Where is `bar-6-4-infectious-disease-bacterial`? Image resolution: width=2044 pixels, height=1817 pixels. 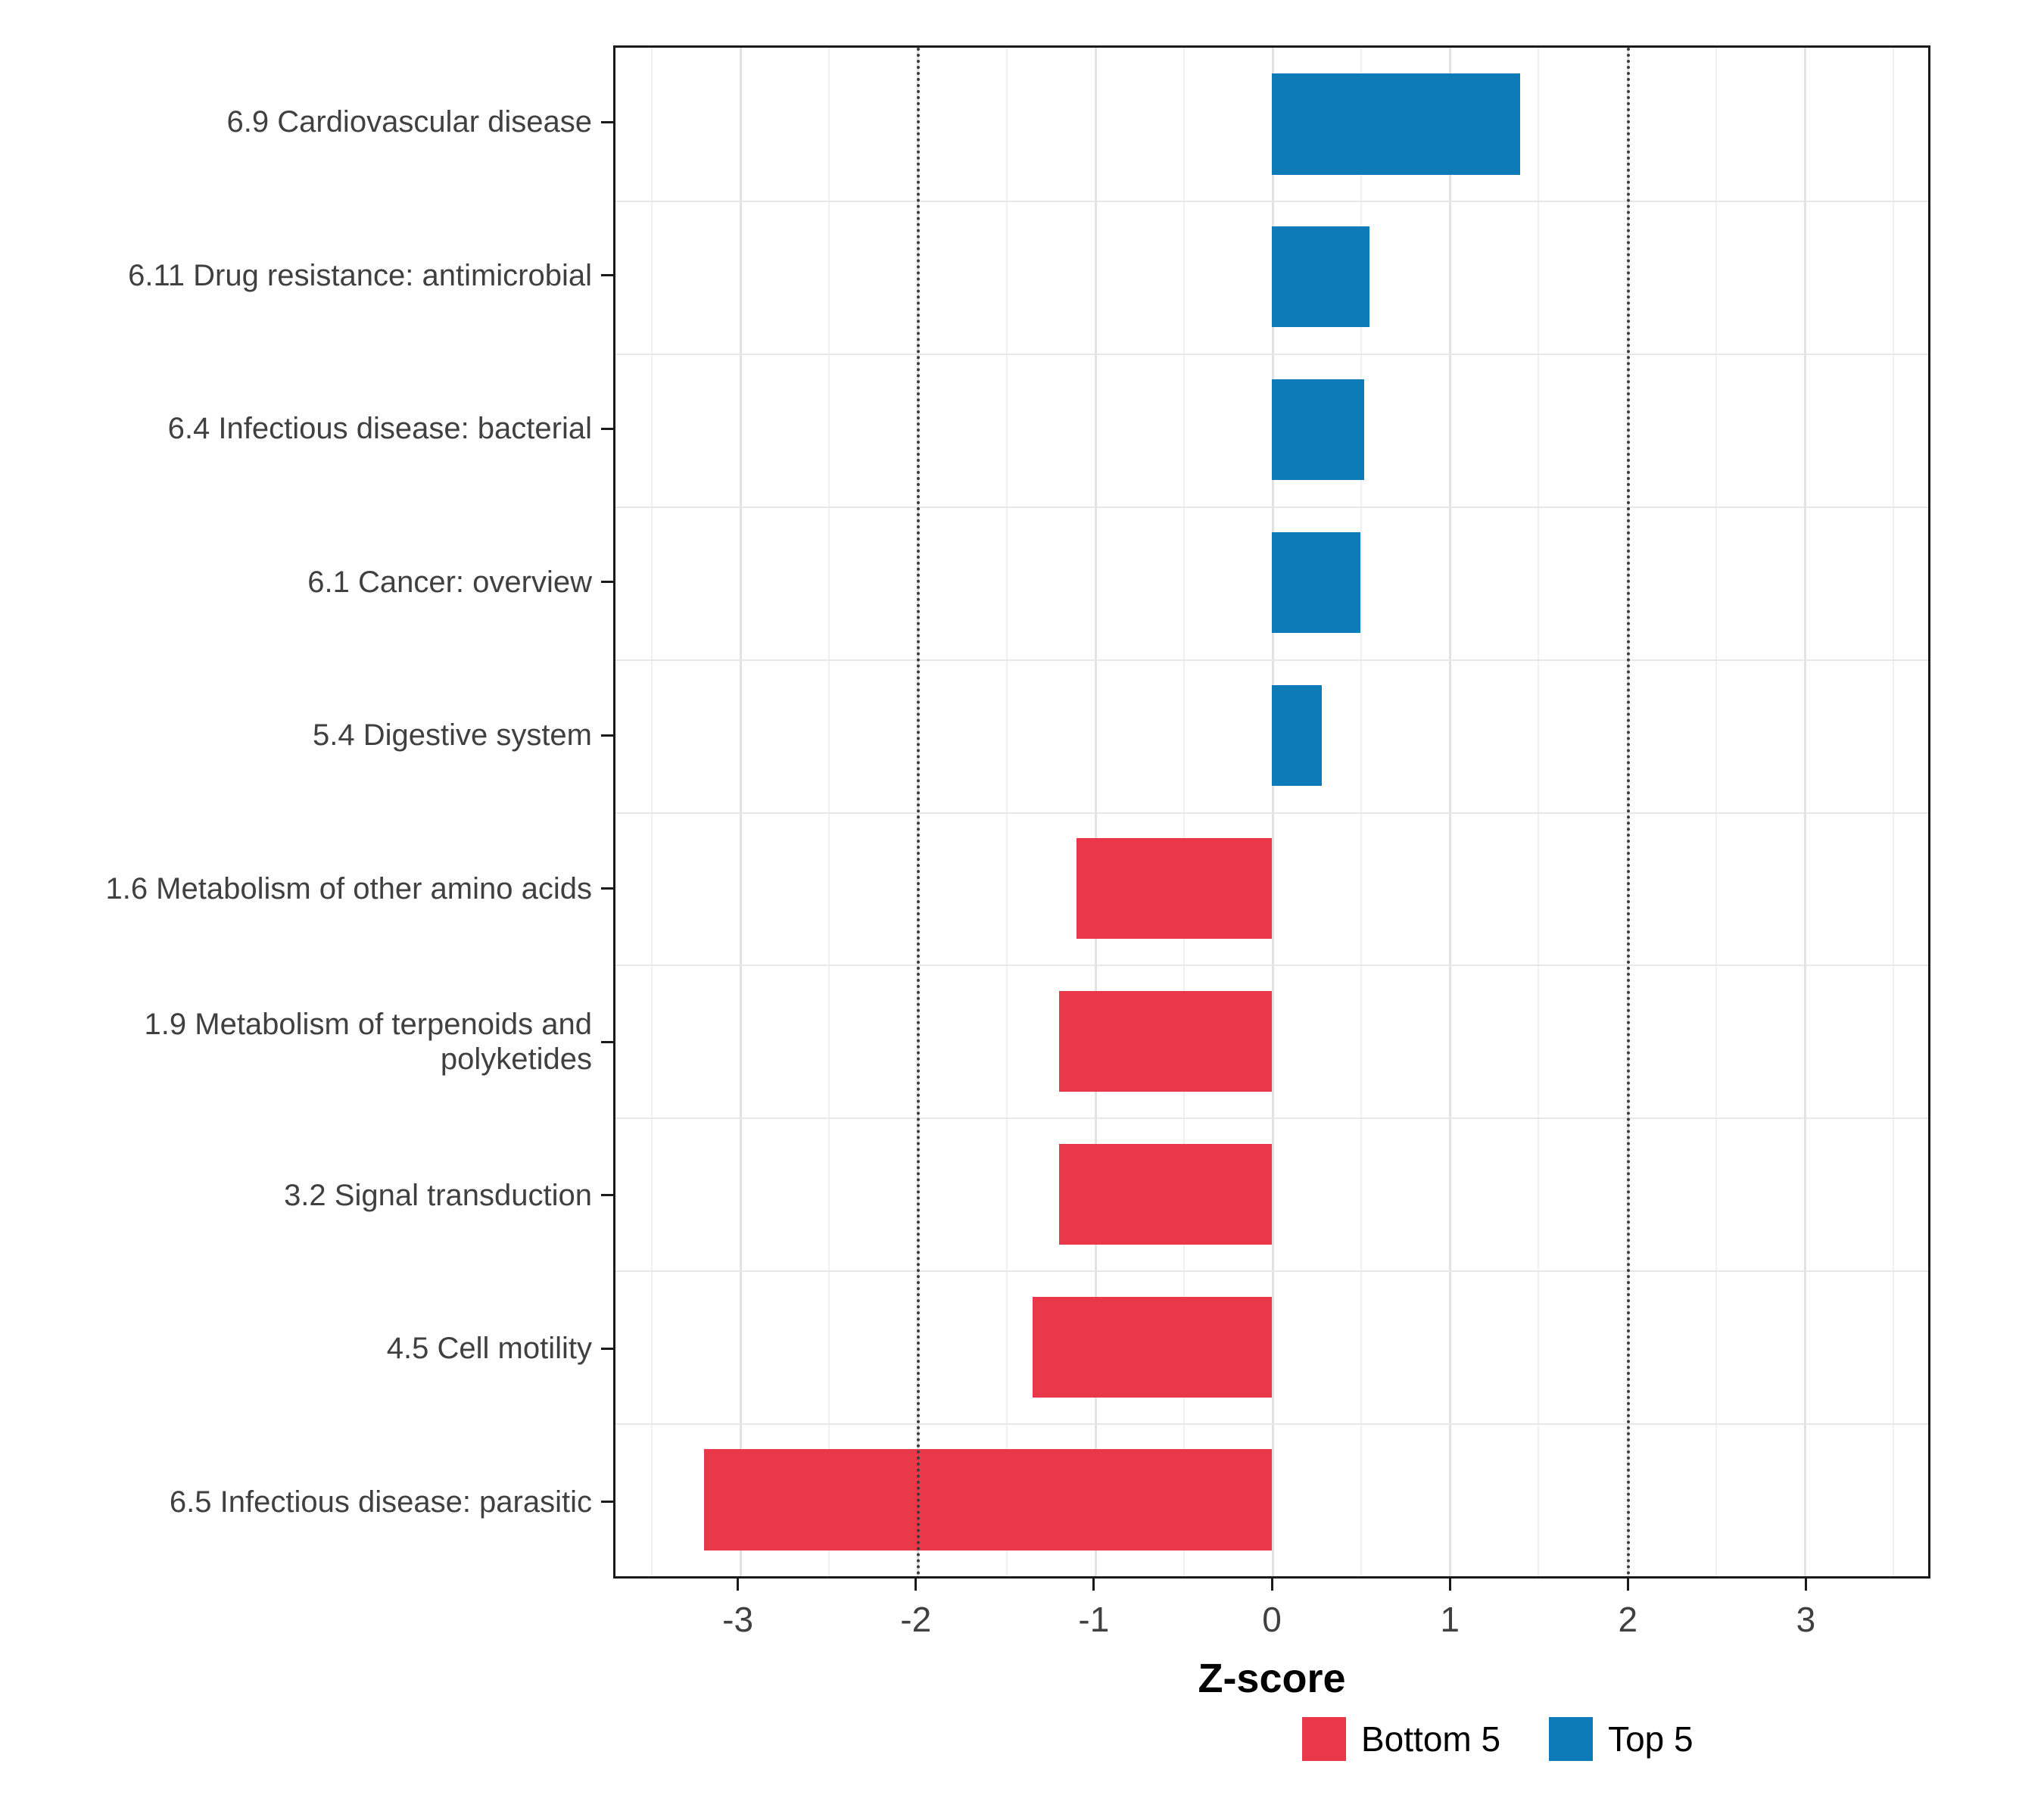
bar-6-4-infectious-disease-bacterial is located at coordinates (1318, 430).